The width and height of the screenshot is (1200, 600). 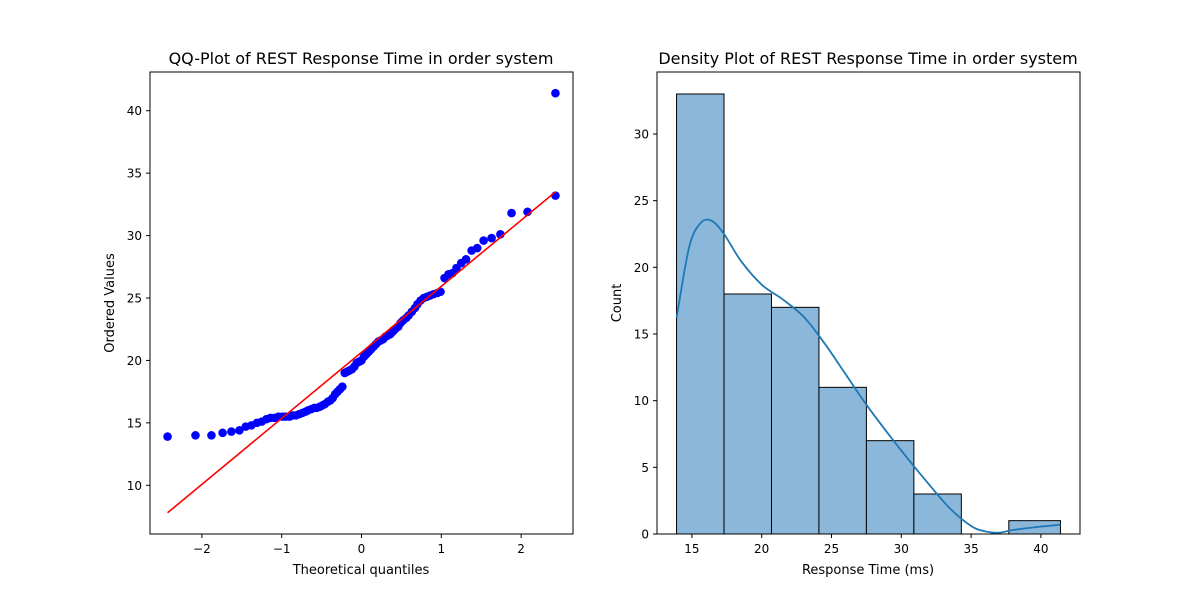 What do you see at coordinates (134, 236) in the screenshot?
I see `qq-ytick-label: 30` at bounding box center [134, 236].